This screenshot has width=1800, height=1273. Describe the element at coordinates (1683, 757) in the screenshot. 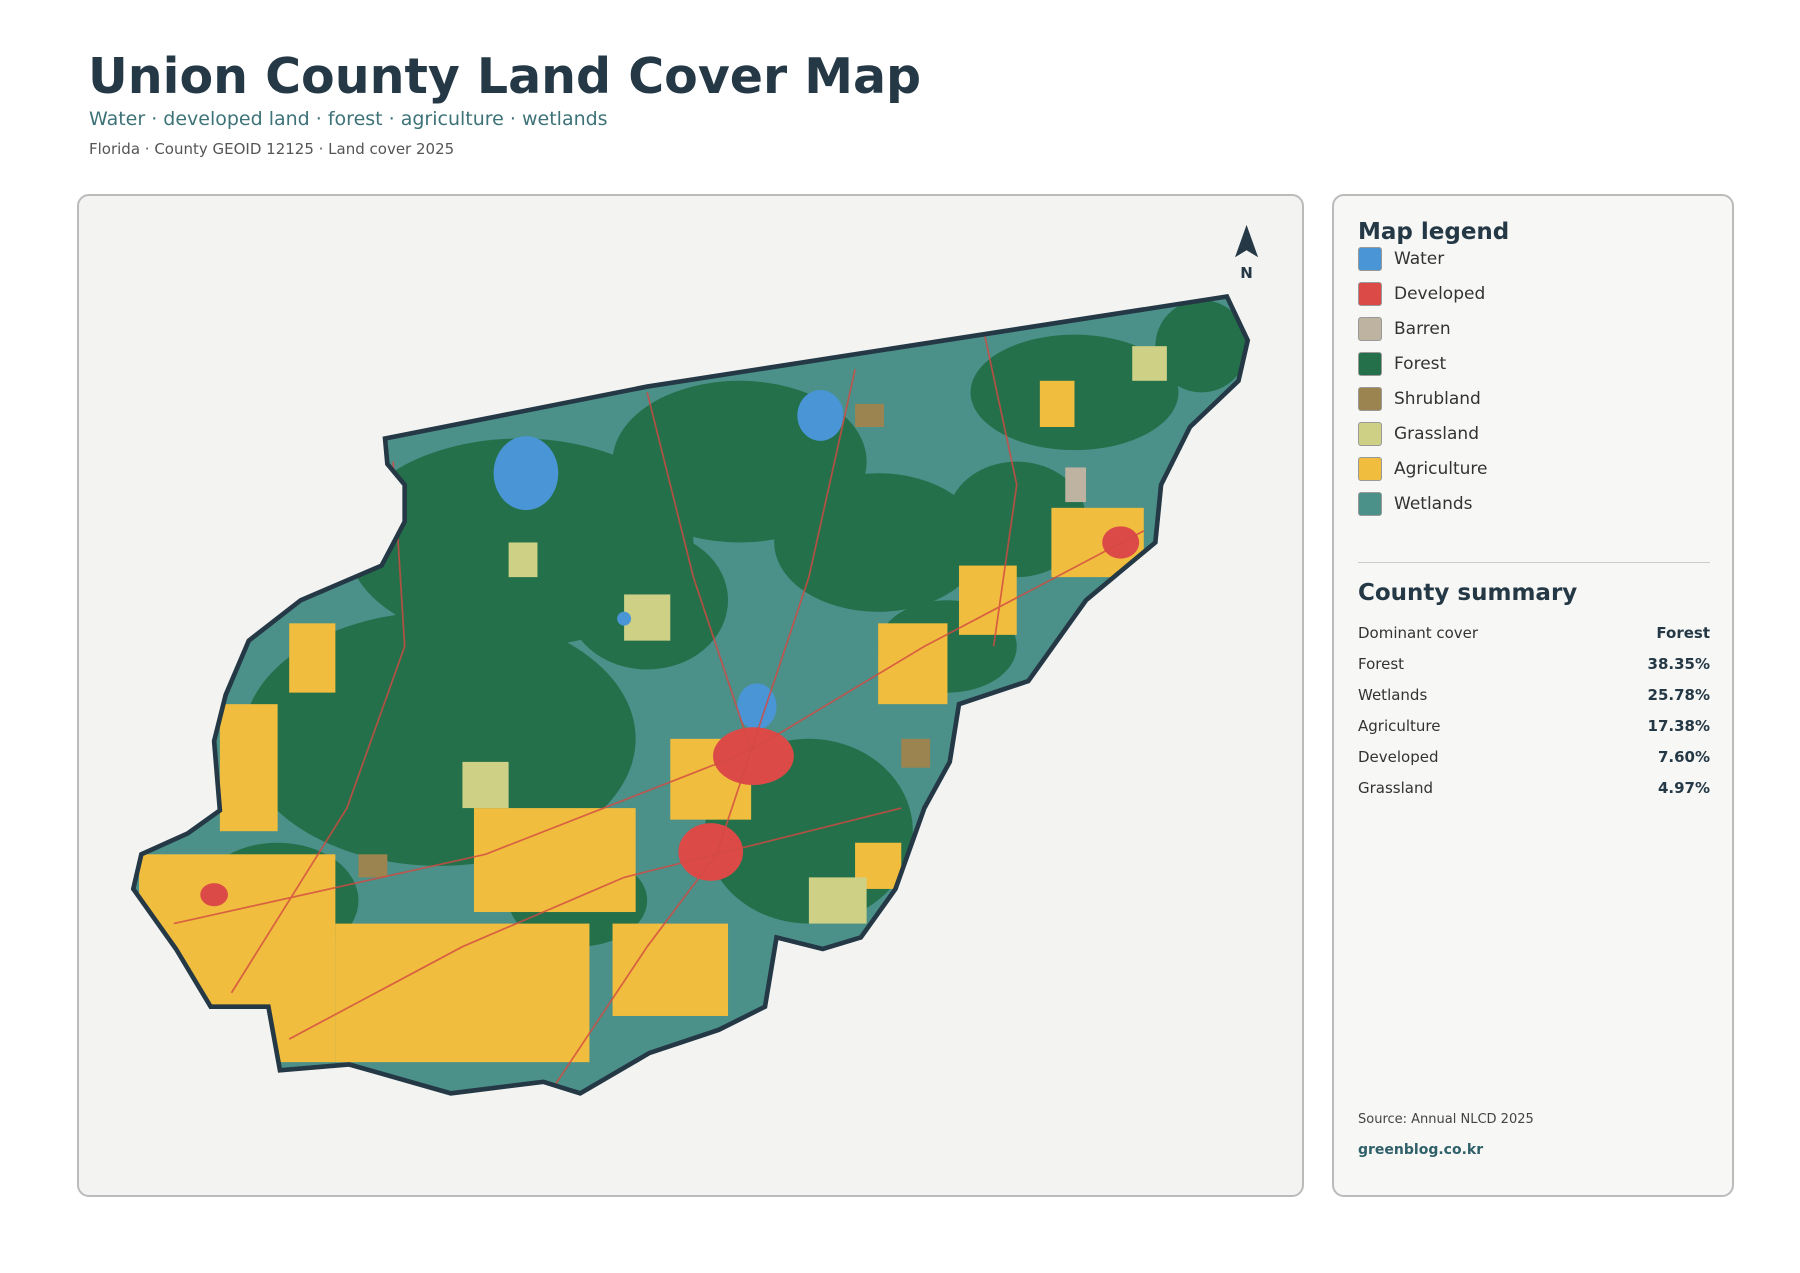

I see `summary-value: 7.60%` at that location.